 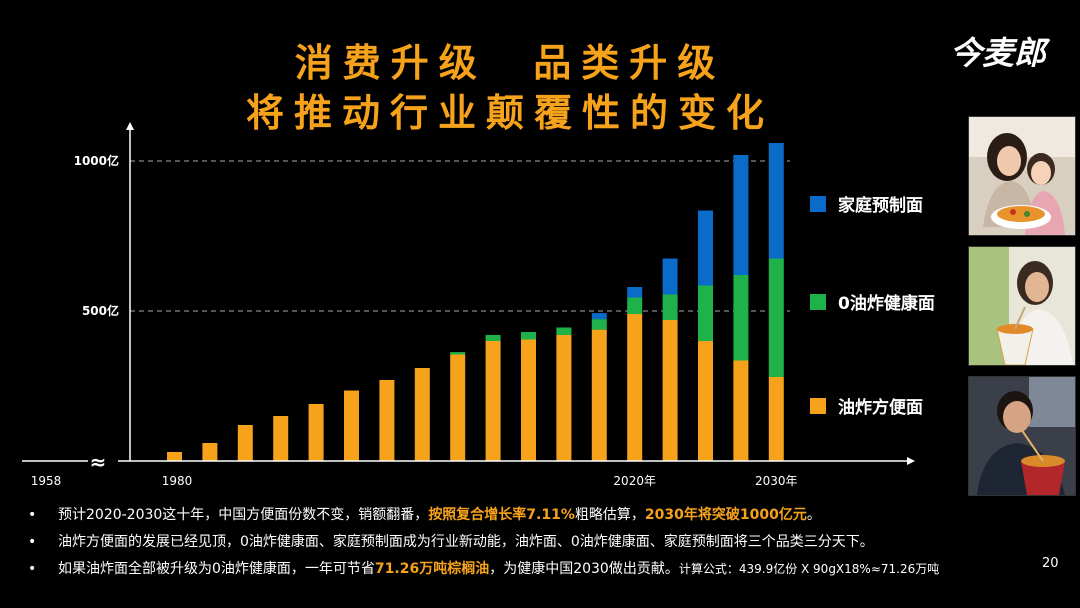 What do you see at coordinates (216, 569) in the screenshot?
I see `bullet-text: 如果油炸面全部被升级为0油炸健康面，一年可节省` at bounding box center [216, 569].